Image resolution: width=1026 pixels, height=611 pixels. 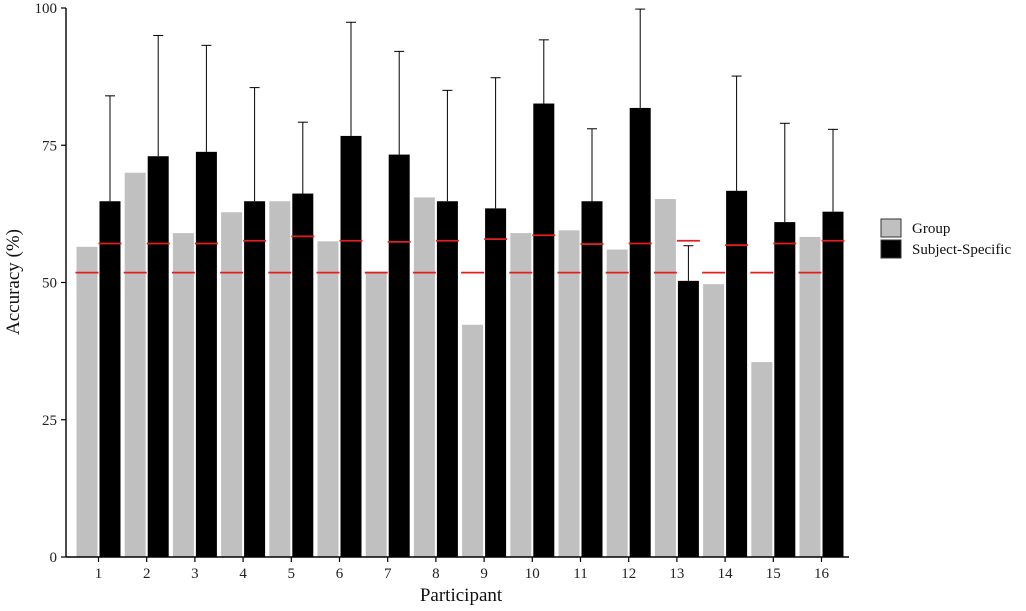 What do you see at coordinates (46, 9) in the screenshot?
I see `y-tick-label-100: 100` at bounding box center [46, 9].